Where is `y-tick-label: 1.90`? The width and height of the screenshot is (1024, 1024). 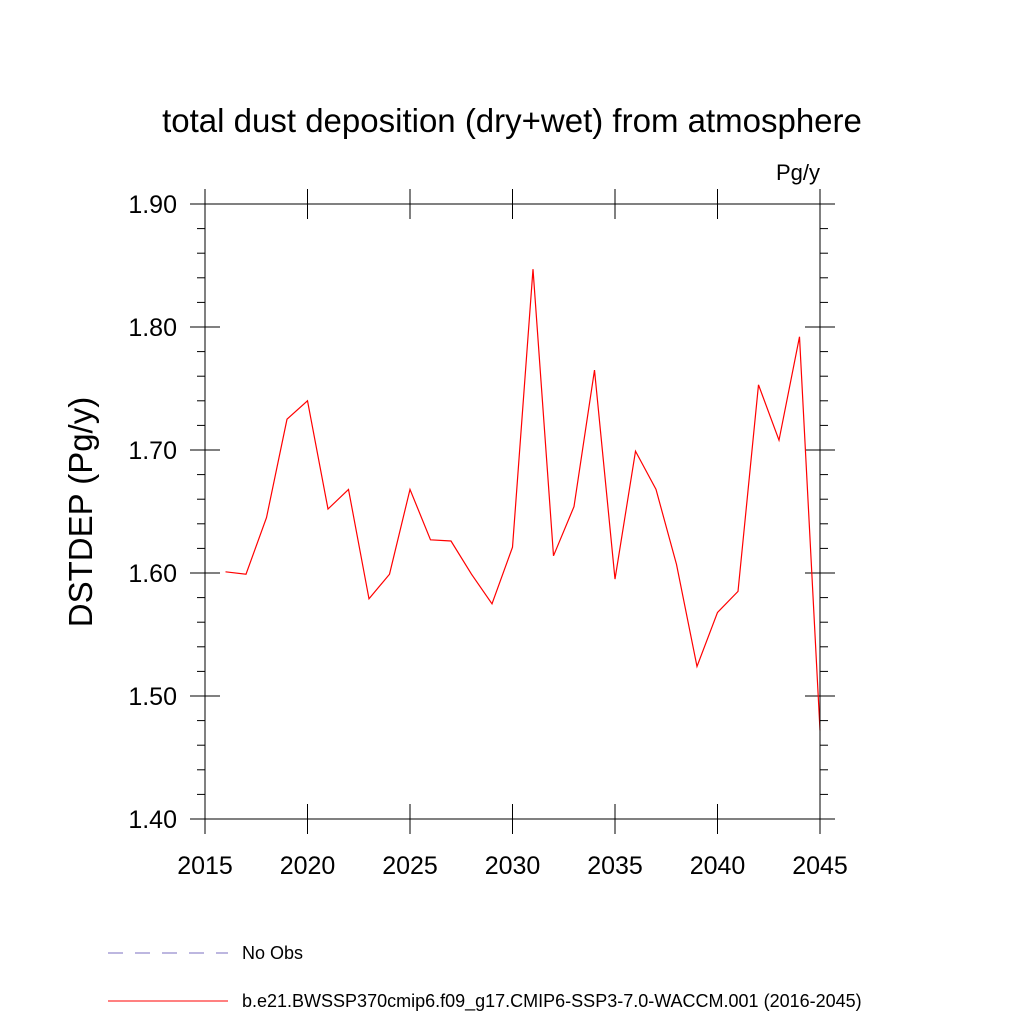
y-tick-label: 1.90 is located at coordinates (152, 205).